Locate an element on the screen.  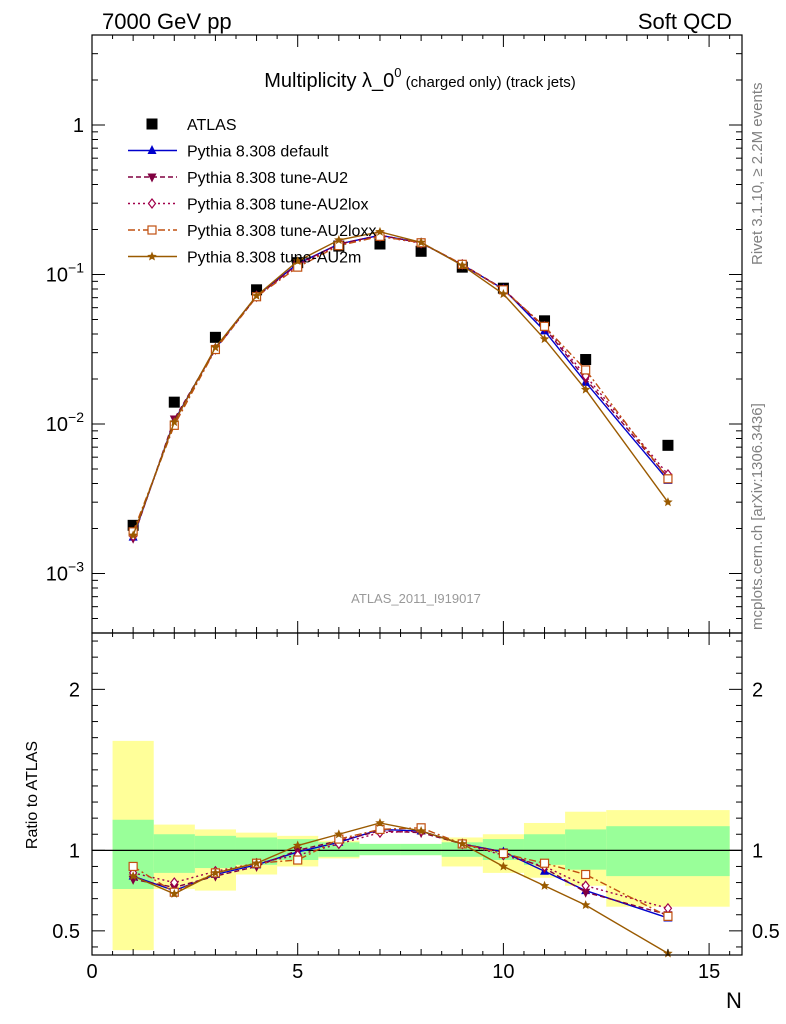
analysis-watermark: ATLAS_2011_I919017 is located at coordinates (416, 598).